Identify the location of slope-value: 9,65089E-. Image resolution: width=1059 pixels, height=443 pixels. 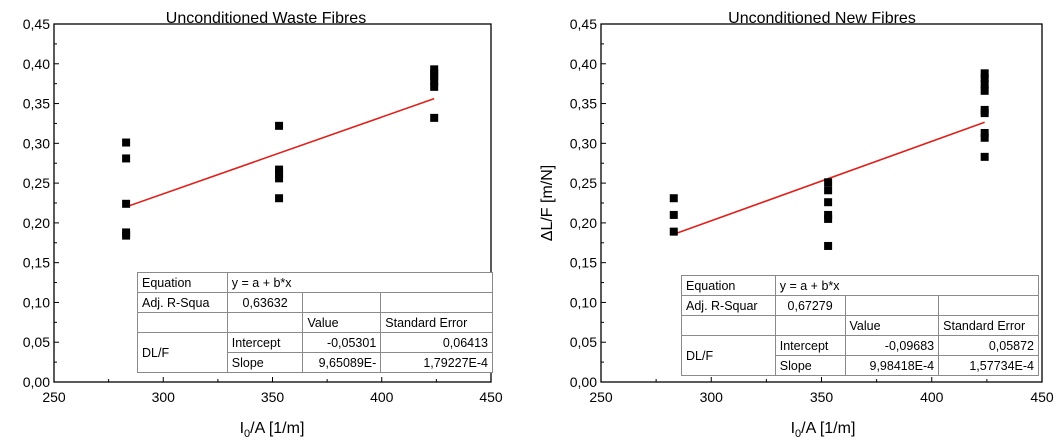
(342, 362).